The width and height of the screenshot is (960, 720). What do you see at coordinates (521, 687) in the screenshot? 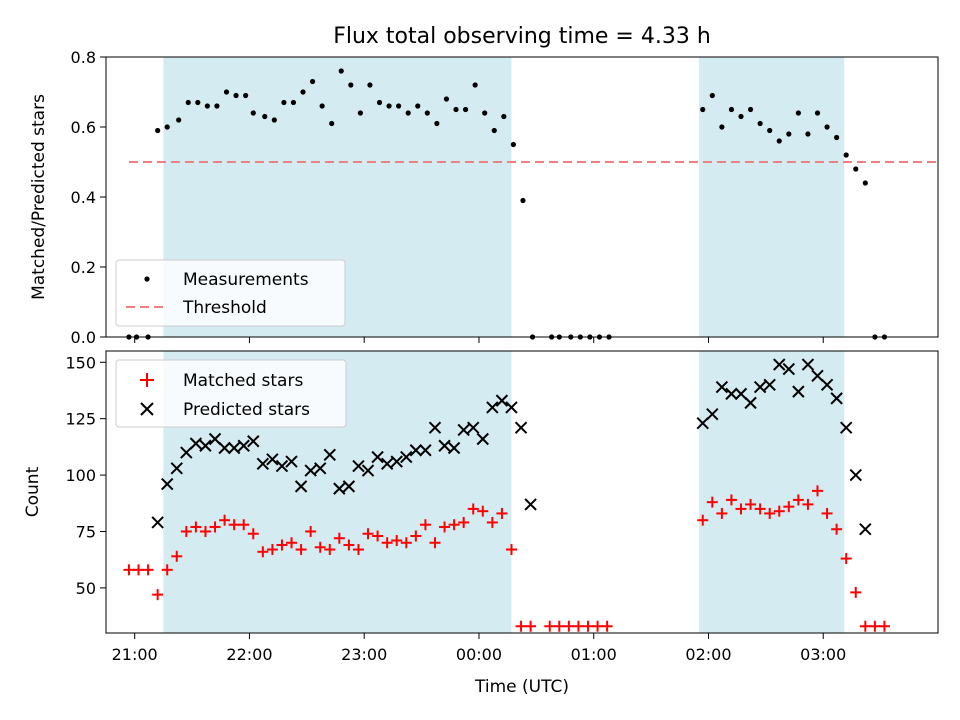
I see `x-axis-label: Time (UTC)` at bounding box center [521, 687].